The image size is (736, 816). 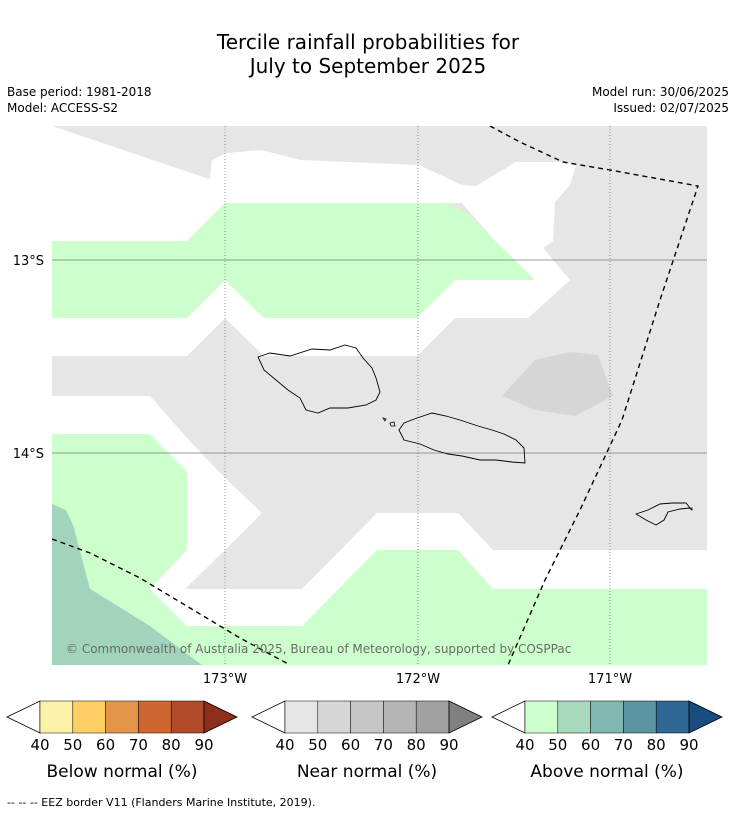 What do you see at coordinates (462, 438) in the screenshot?
I see `upolu-island` at bounding box center [462, 438].